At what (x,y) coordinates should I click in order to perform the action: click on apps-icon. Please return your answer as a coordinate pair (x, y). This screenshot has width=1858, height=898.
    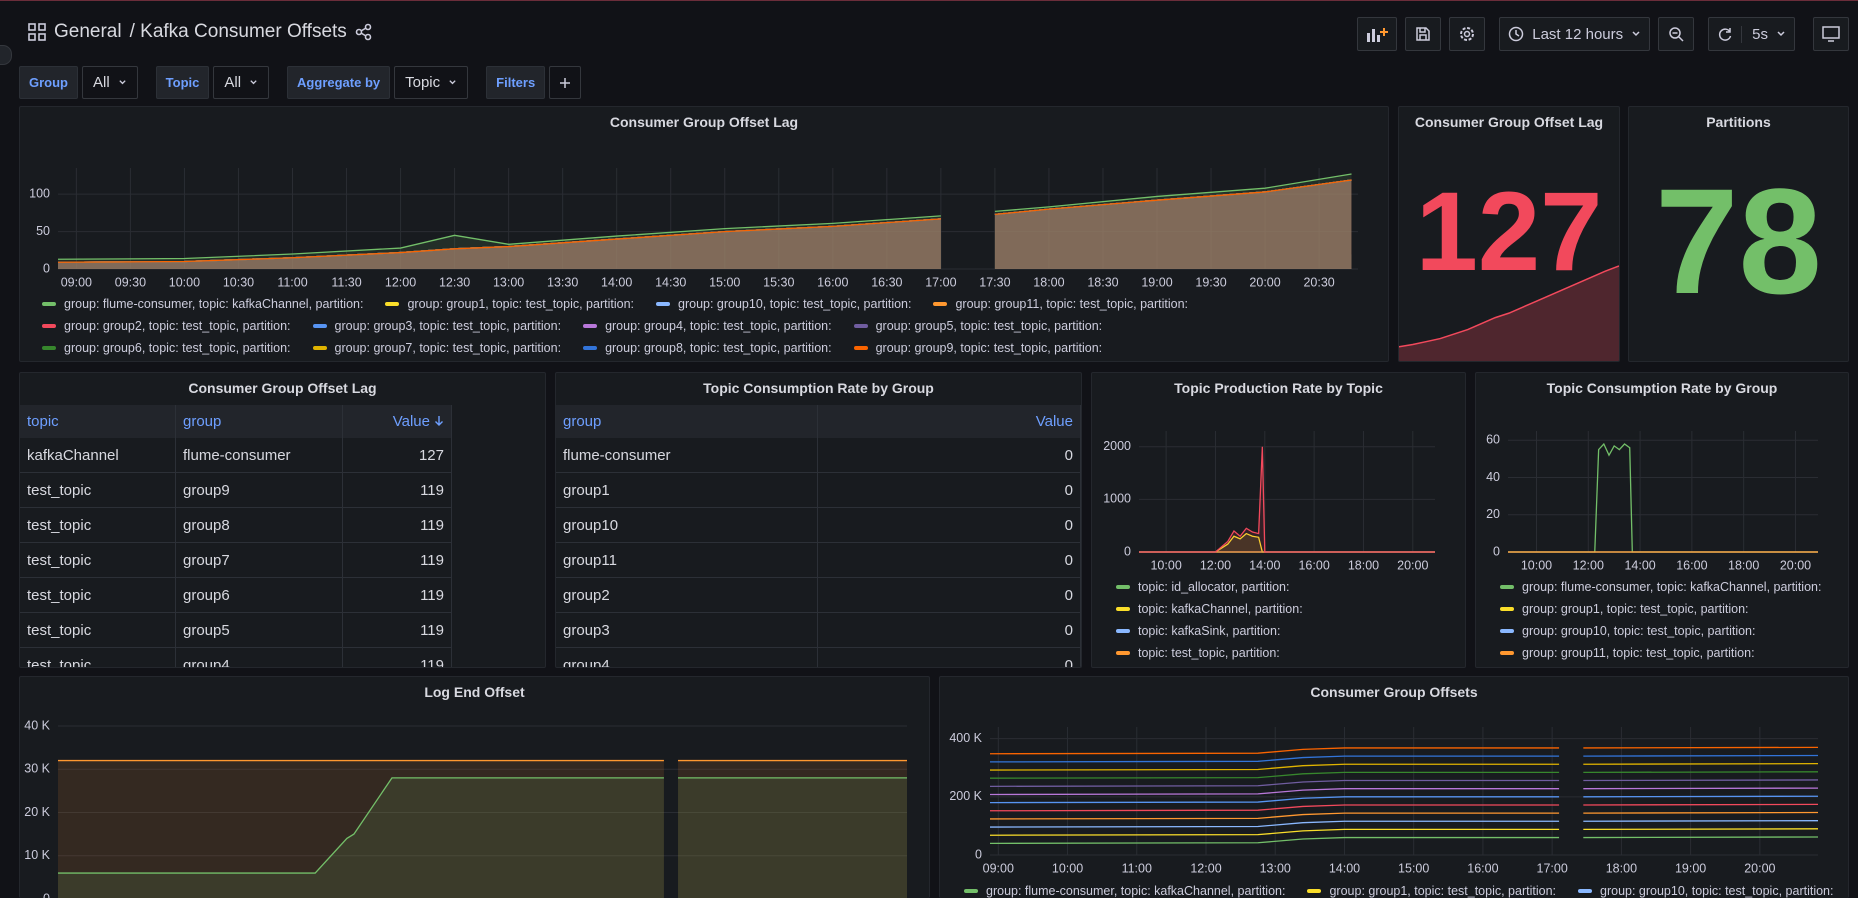
    Looking at the image, I should click on (37, 32).